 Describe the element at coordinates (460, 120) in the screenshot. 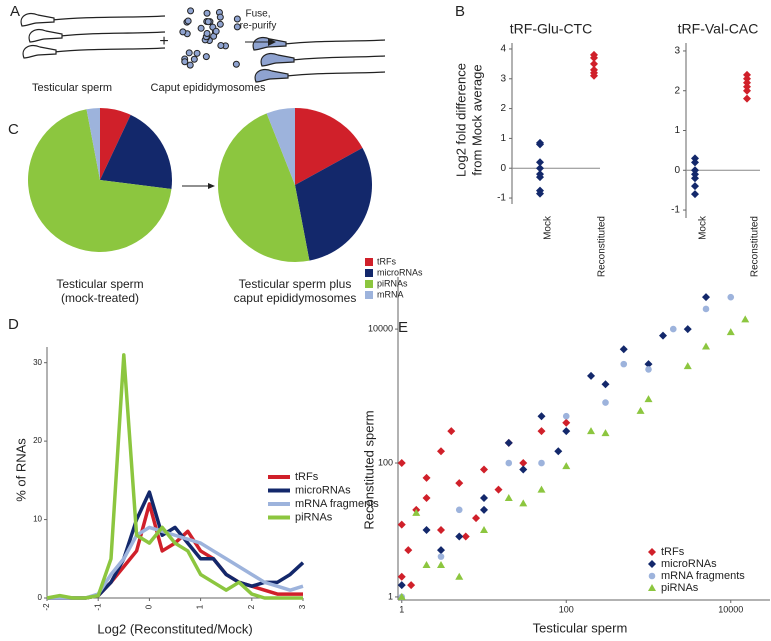

I see `y-axis-label: Log2 fold difference` at that location.